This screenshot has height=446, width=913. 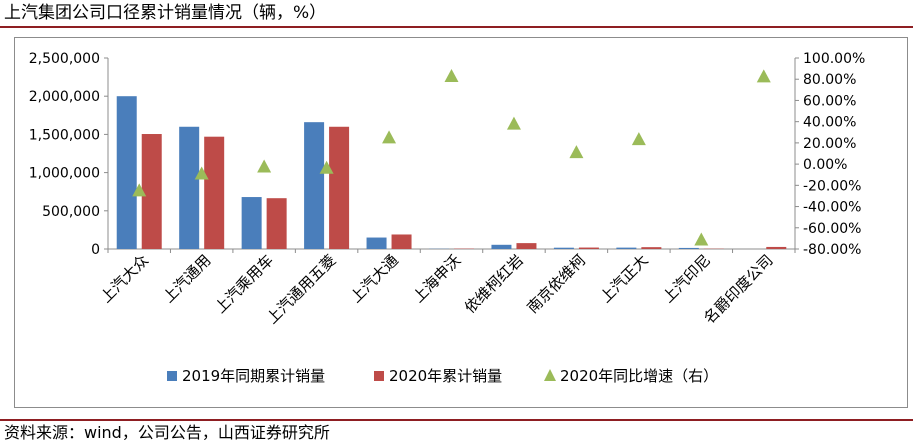 I want to click on left-axis-tick-label: 1,000,000, so click(x=64, y=174).